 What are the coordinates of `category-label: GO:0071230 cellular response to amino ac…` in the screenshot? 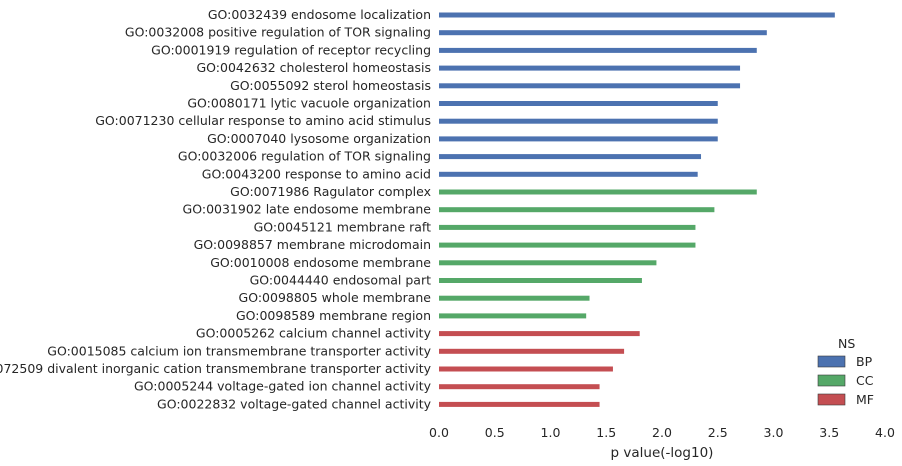 It's located at (263, 120).